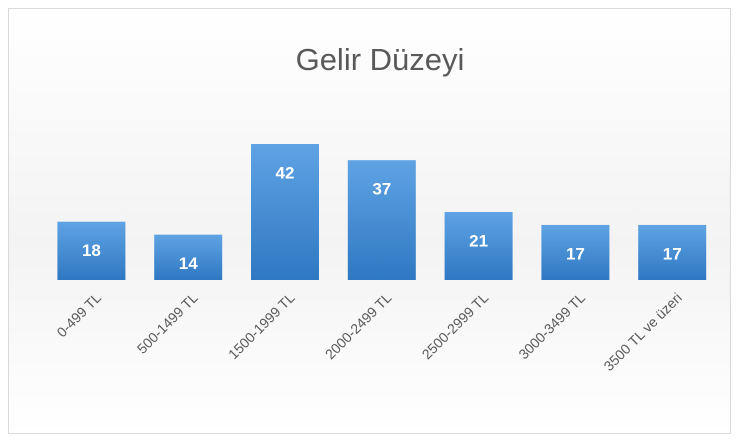 The image size is (739, 446). I want to click on data-label: 14, so click(188, 263).